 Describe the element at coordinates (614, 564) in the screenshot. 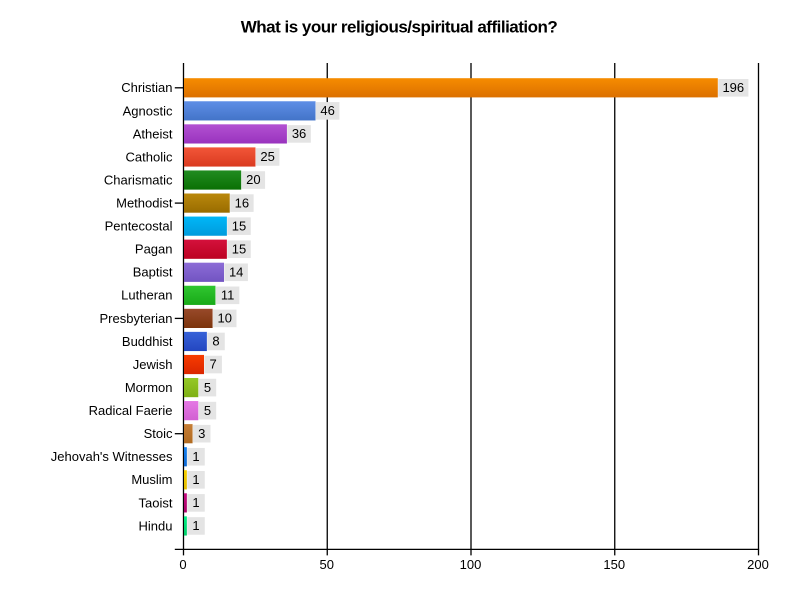

I see `svg-text: 150` at that location.